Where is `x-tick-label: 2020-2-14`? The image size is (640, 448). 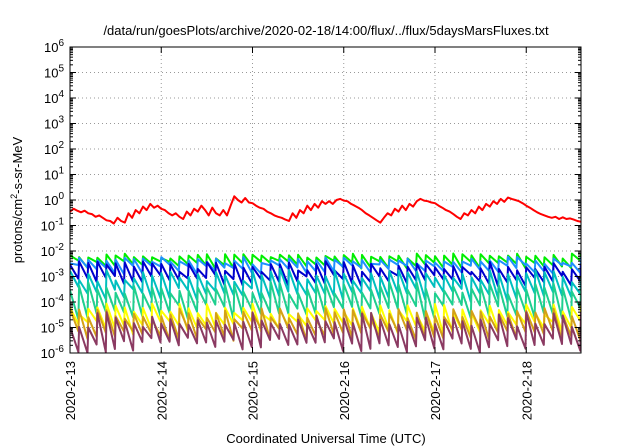
x-tick-label: 2020-2-14 is located at coordinates (161, 390).